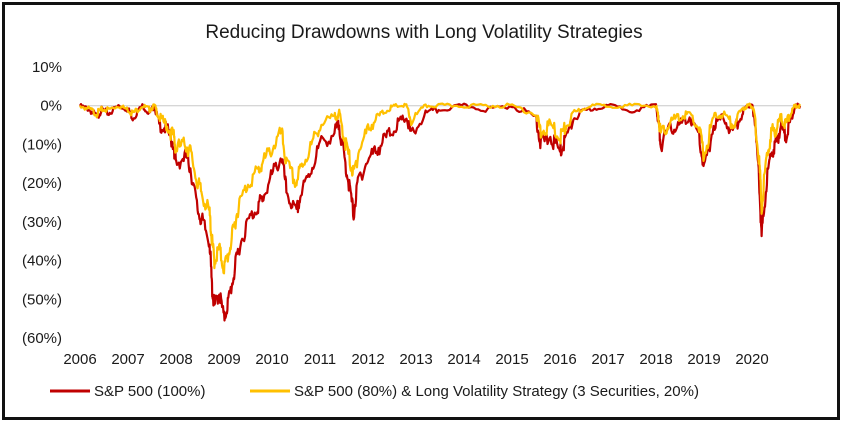 This screenshot has width=848, height=428. I want to click on x-tick-label: 2008, so click(175, 359).